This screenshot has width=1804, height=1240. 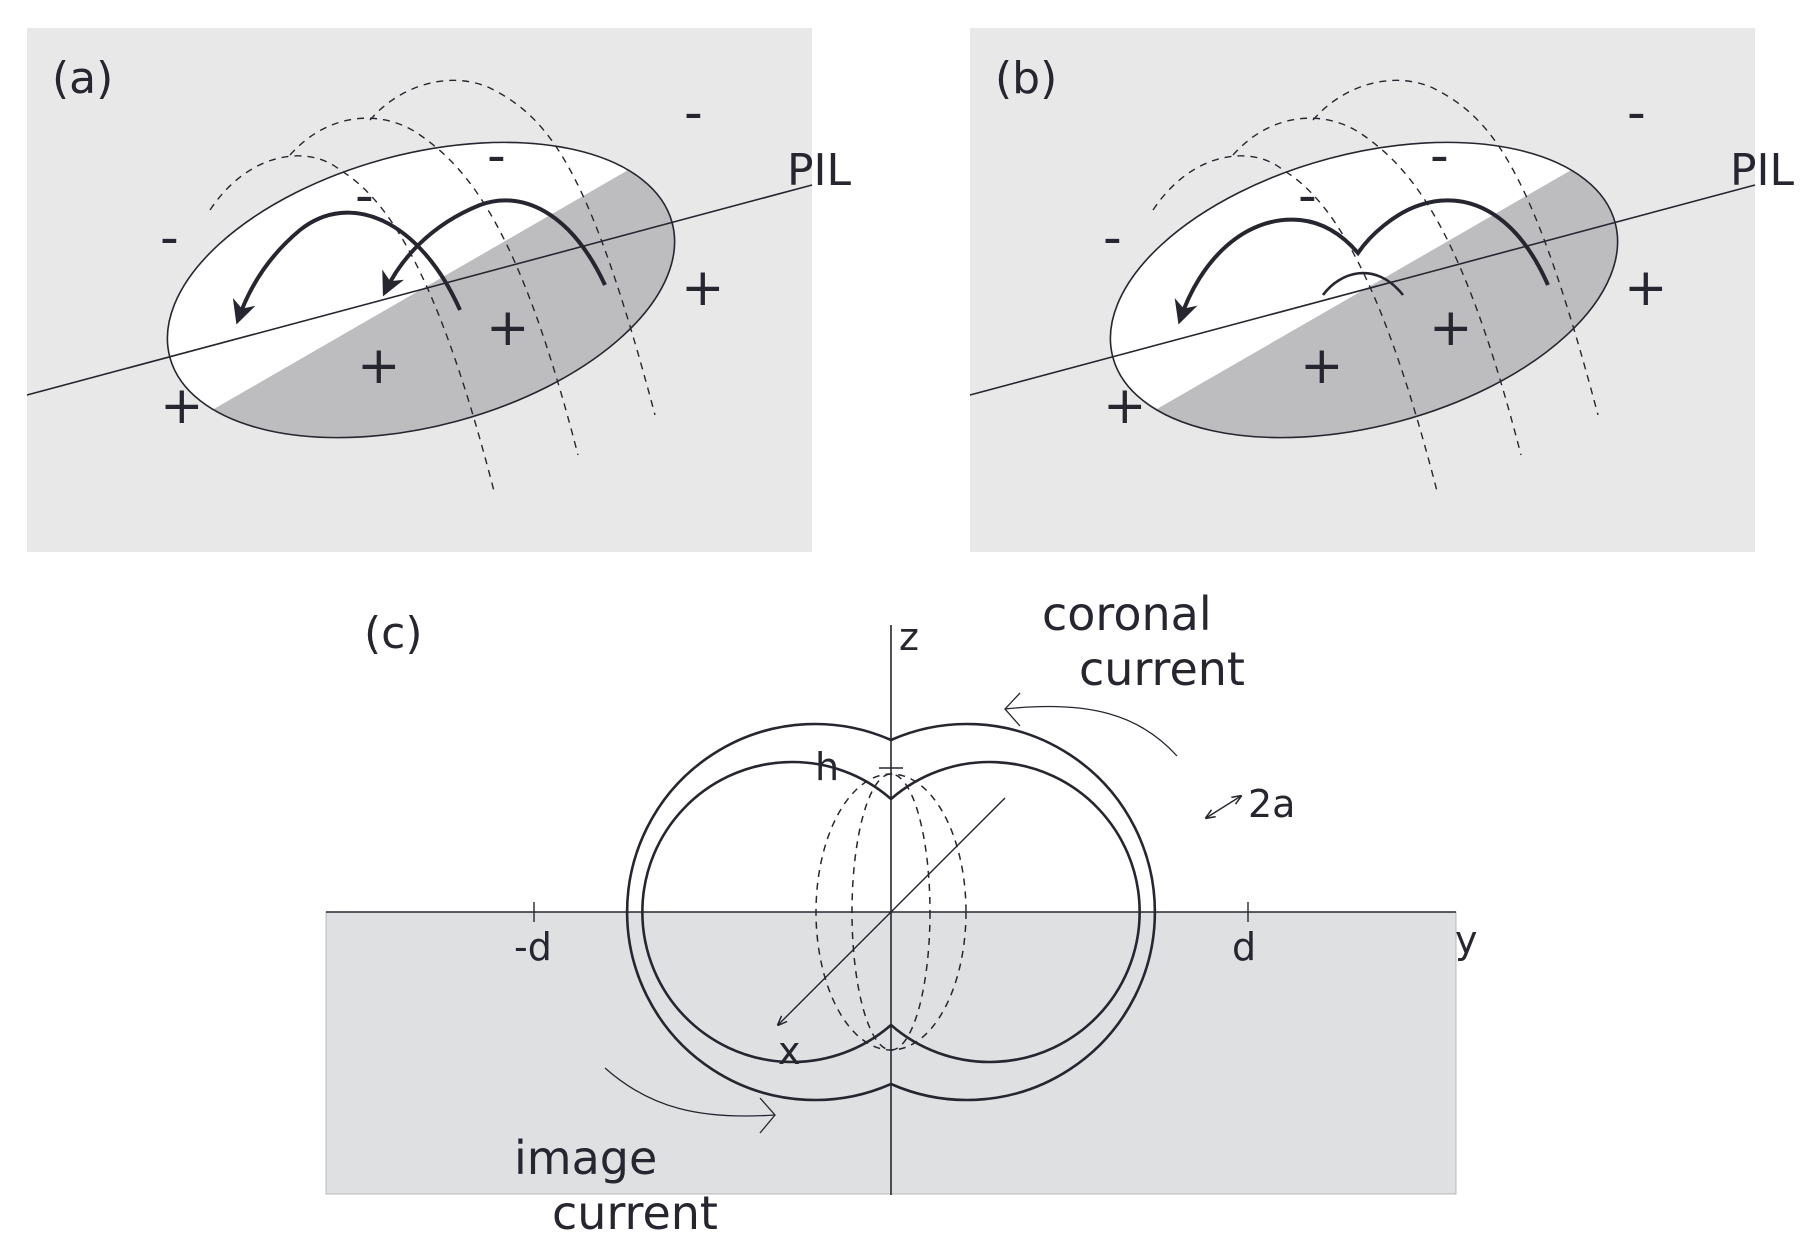 I want to click on panel-c-2a-label: 2a, so click(x=1271, y=804).